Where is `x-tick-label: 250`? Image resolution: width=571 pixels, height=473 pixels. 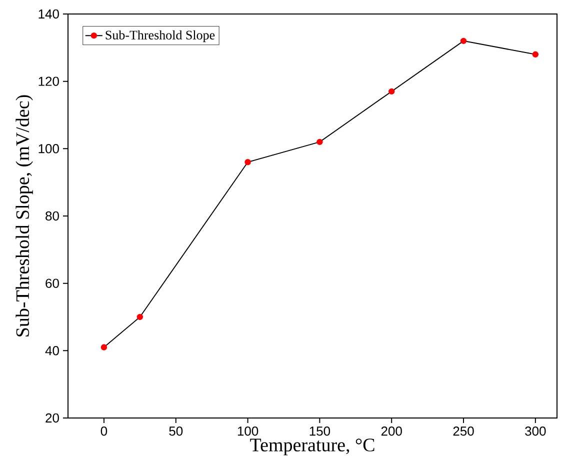
x-tick-label: 250 is located at coordinates (463, 431).